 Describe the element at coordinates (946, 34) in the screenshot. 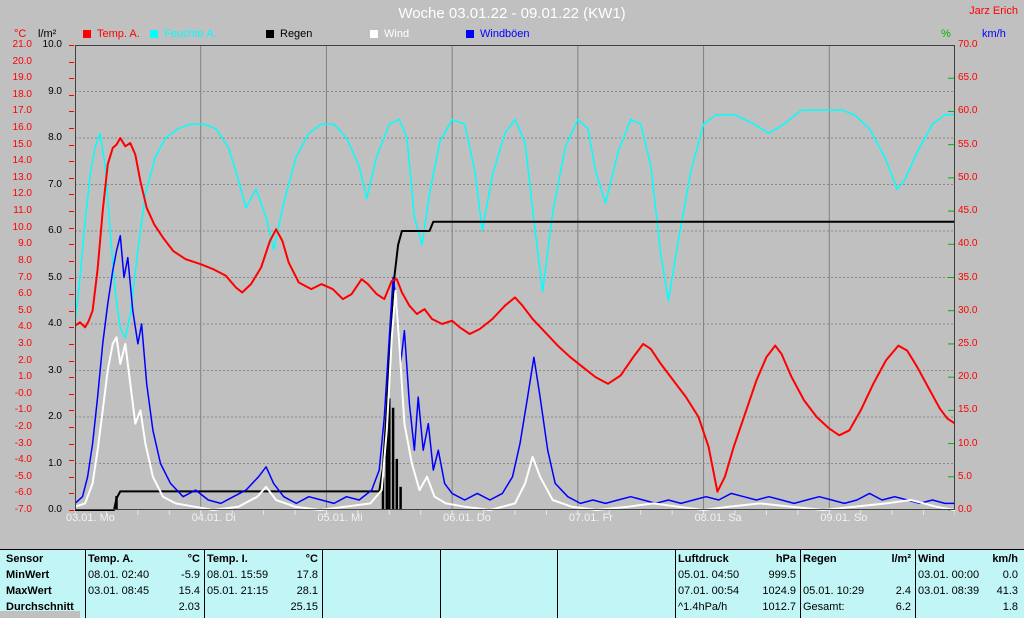

I see `right-axis-unit-humidity: %` at that location.